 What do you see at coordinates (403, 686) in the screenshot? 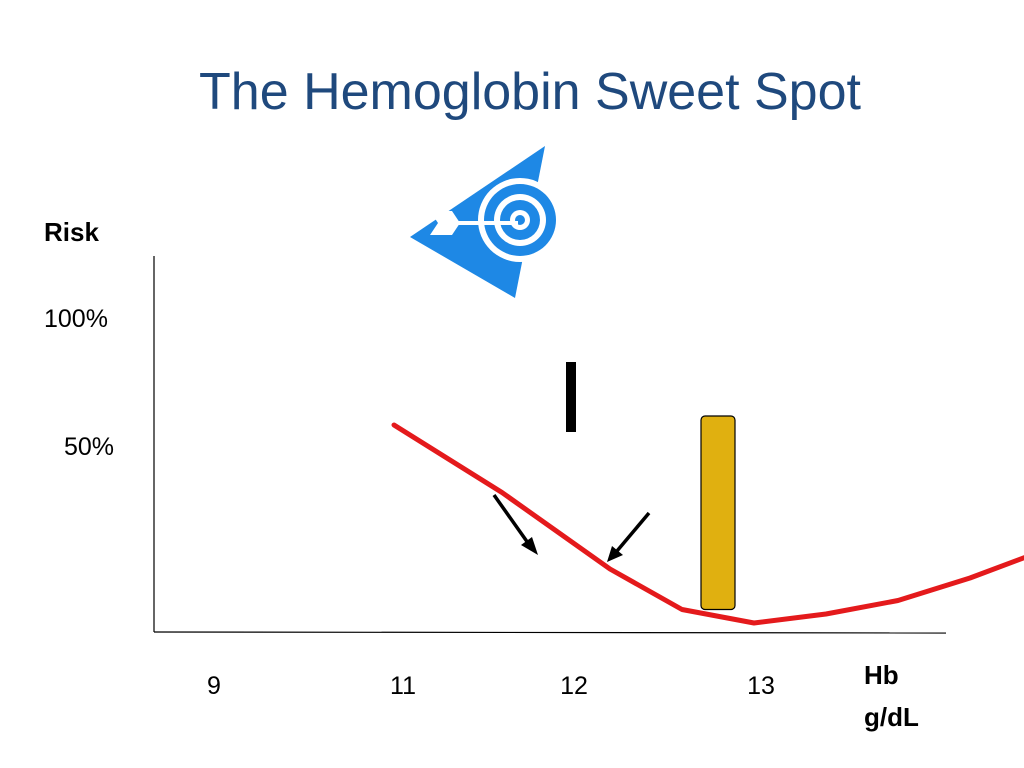
I see `x-tick-label-11: 11` at bounding box center [403, 686].